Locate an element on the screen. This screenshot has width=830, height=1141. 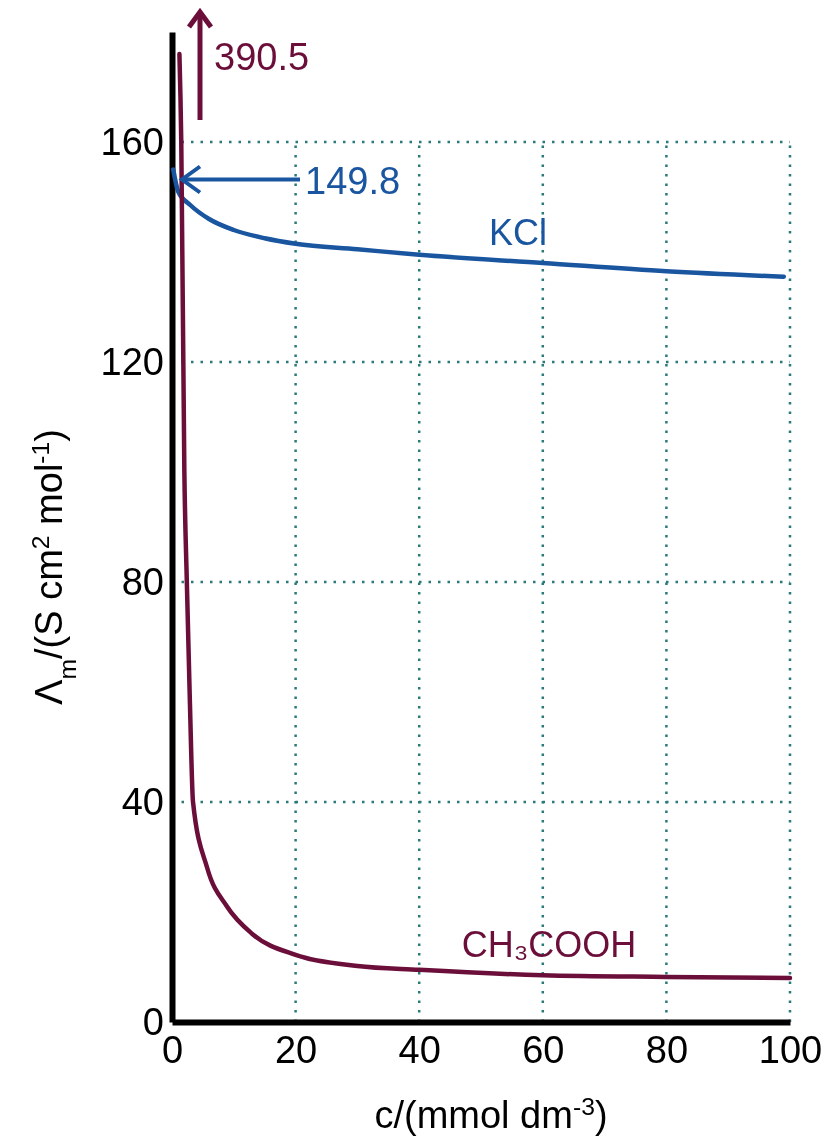
series-label: KCl is located at coordinates (518, 232).